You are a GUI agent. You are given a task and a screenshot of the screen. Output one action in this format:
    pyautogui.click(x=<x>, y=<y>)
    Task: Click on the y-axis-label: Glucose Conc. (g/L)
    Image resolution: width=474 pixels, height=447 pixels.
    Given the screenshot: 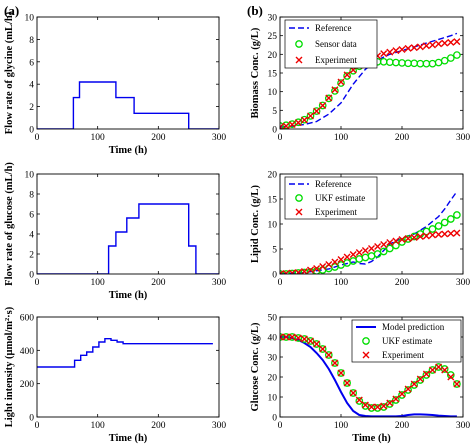 What is the action you would take?
    pyautogui.click(x=255, y=366)
    